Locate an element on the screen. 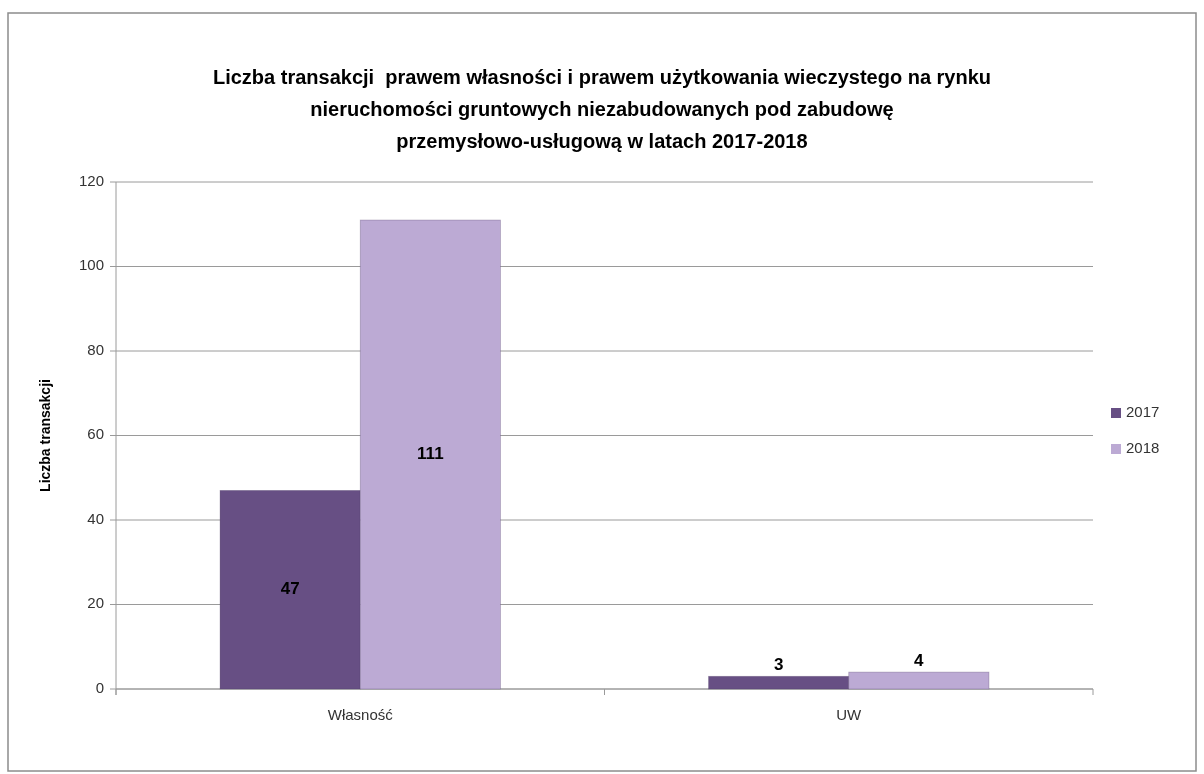 Image resolution: width=1204 pixels, height=774 pixels. x-tick-label: UW is located at coordinates (849, 714).